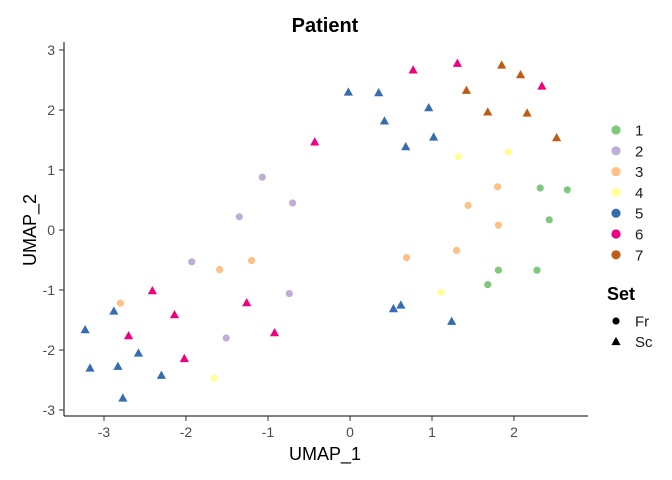 The image size is (672, 480). I want to click on y-tick-label: -1, so click(49, 290).